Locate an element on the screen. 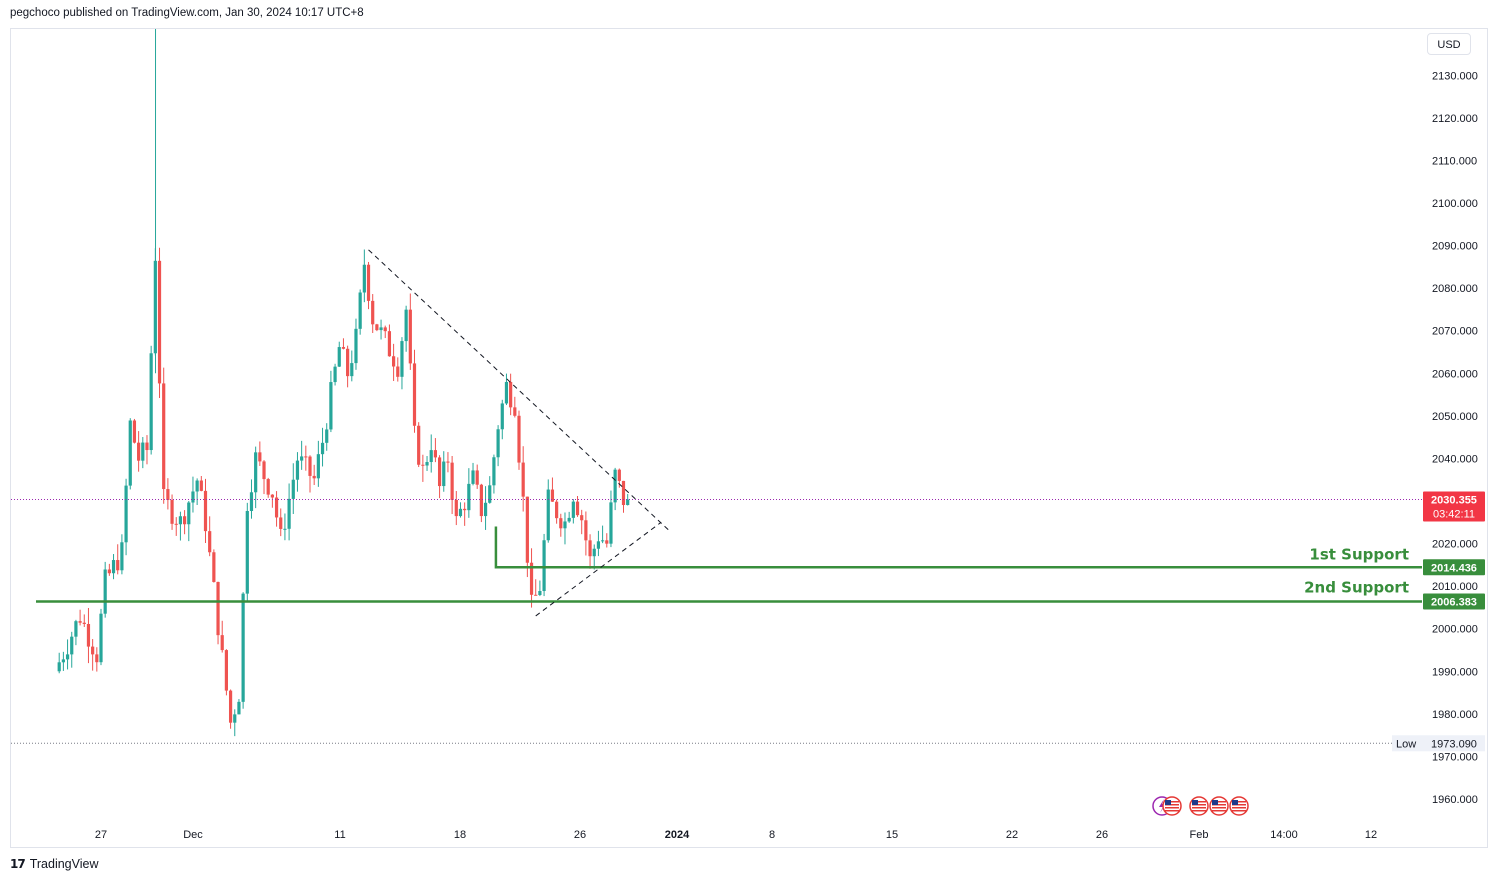  footer-brand: 17 TradingView is located at coordinates (54, 864).